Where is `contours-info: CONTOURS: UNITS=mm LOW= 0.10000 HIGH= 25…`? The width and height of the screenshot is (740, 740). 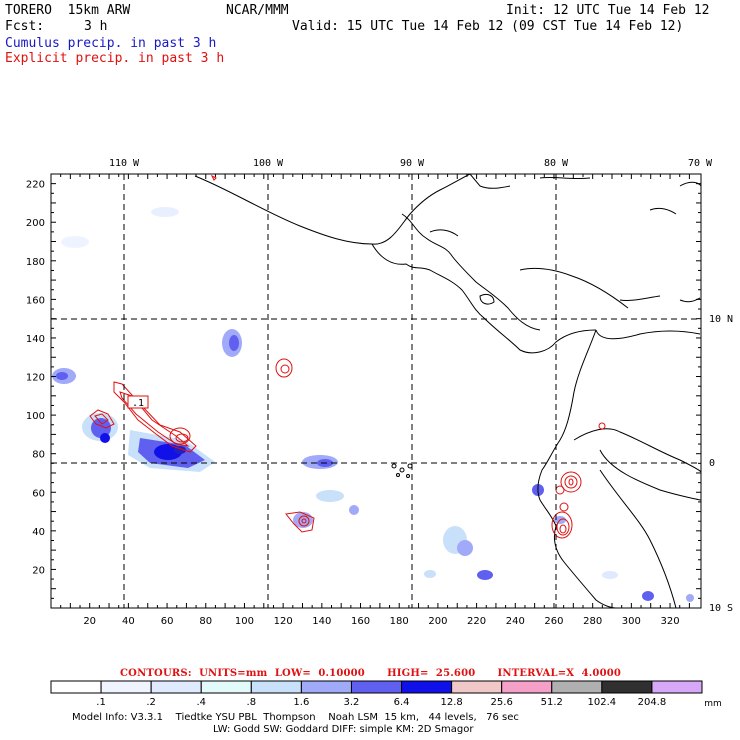 contours-info: CONTOURS: UNITS=mm LOW= 0.10000 HIGH= 25… is located at coordinates (370, 674).